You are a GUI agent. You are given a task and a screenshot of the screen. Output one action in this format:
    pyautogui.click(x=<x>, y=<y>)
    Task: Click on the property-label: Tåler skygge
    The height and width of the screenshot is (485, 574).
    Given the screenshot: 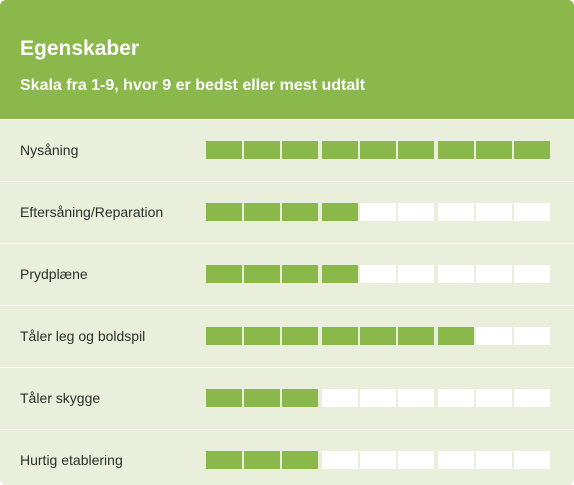 What is the action you would take?
    pyautogui.click(x=60, y=398)
    